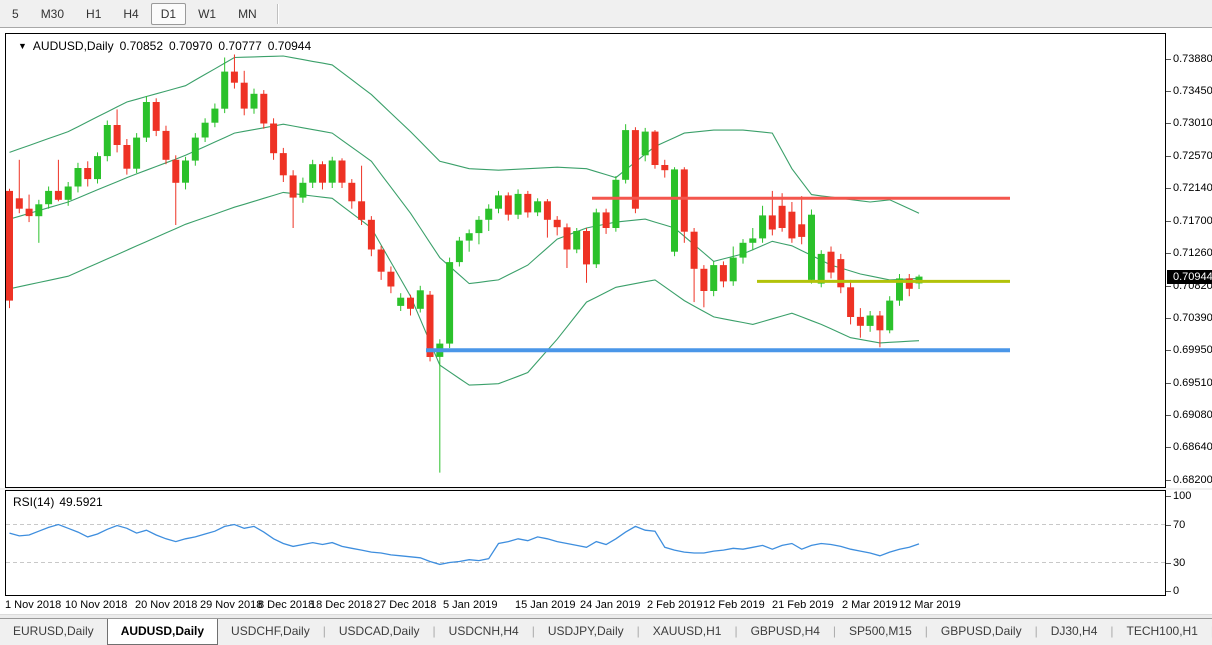 The image size is (1212, 645). I want to click on panel-divider, so click(606, 489).